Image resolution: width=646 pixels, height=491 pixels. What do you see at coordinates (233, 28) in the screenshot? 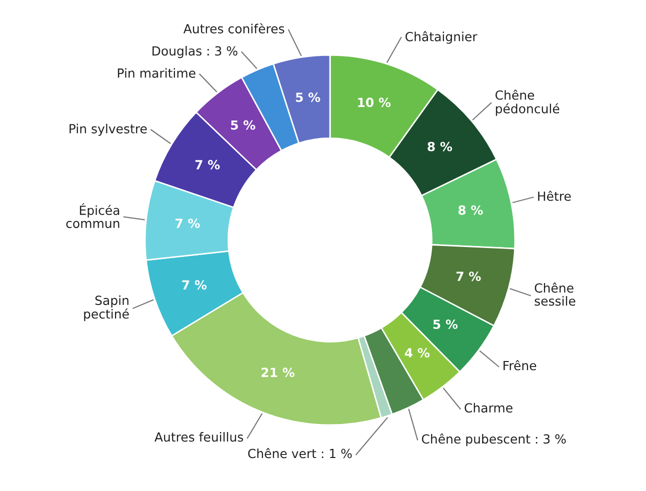
I see `slice-label: Autres conifères` at bounding box center [233, 28].